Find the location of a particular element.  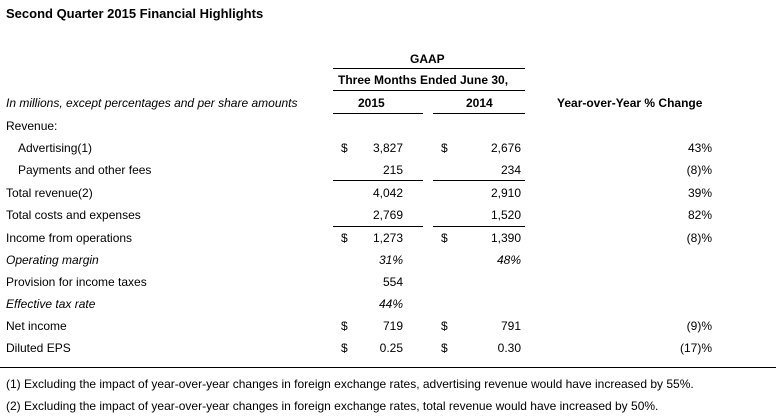

value-2014: 0.30 is located at coordinates (509, 348).